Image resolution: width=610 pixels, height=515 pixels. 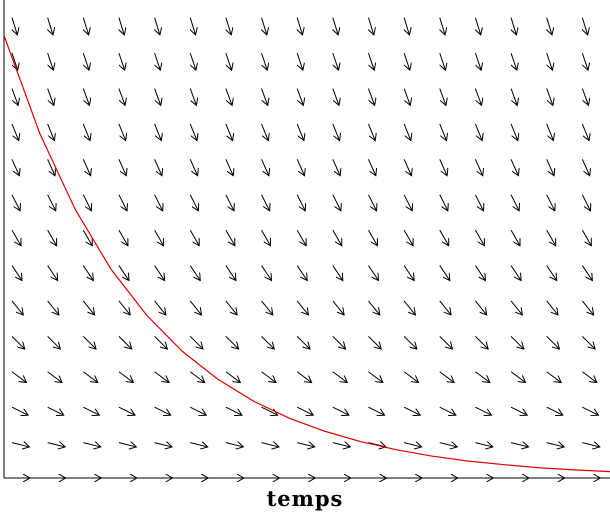 What do you see at coordinates (305, 498) in the screenshot?
I see `x-axis-label: temps` at bounding box center [305, 498].